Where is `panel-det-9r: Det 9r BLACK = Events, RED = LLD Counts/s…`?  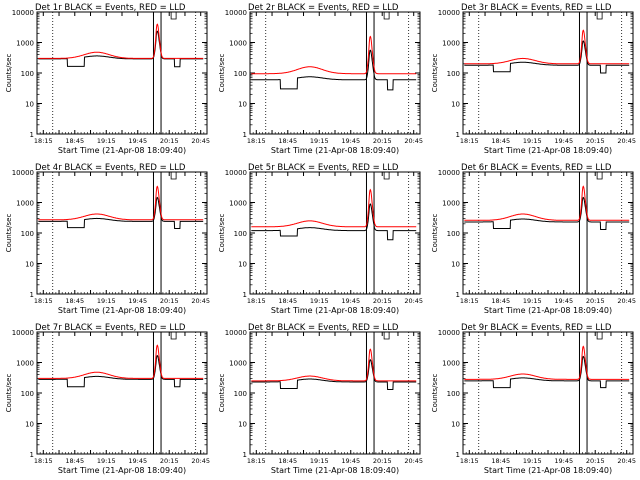
panel-det-9r: Det 9r BLACK = Events, RED = LLD Counts/s… is located at coordinates (533, 399).